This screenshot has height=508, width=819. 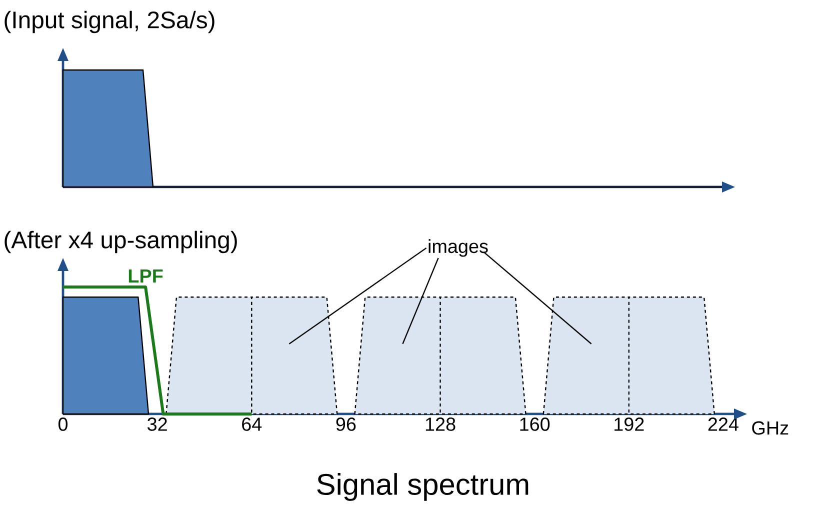 What do you see at coordinates (120, 242) in the screenshot?
I see `chart-title: (After x4 up-sampling)` at bounding box center [120, 242].